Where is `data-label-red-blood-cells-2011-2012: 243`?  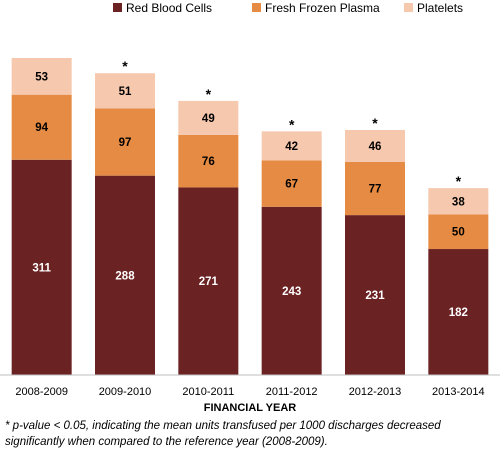 data-label-red-blood-cells-2011-2012: 243 is located at coordinates (291, 292).